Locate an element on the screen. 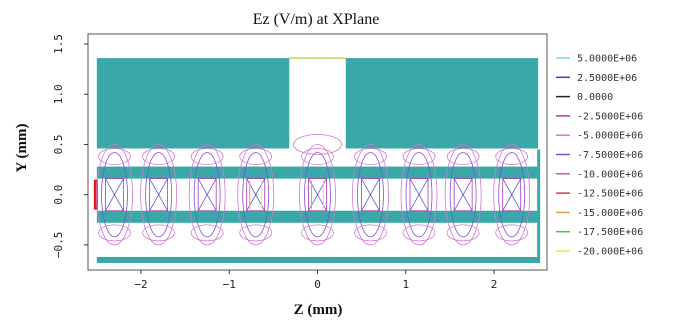 Image resolution: width=683 pixels, height=320 pixels. lower-stripline is located at coordinates (317, 216).